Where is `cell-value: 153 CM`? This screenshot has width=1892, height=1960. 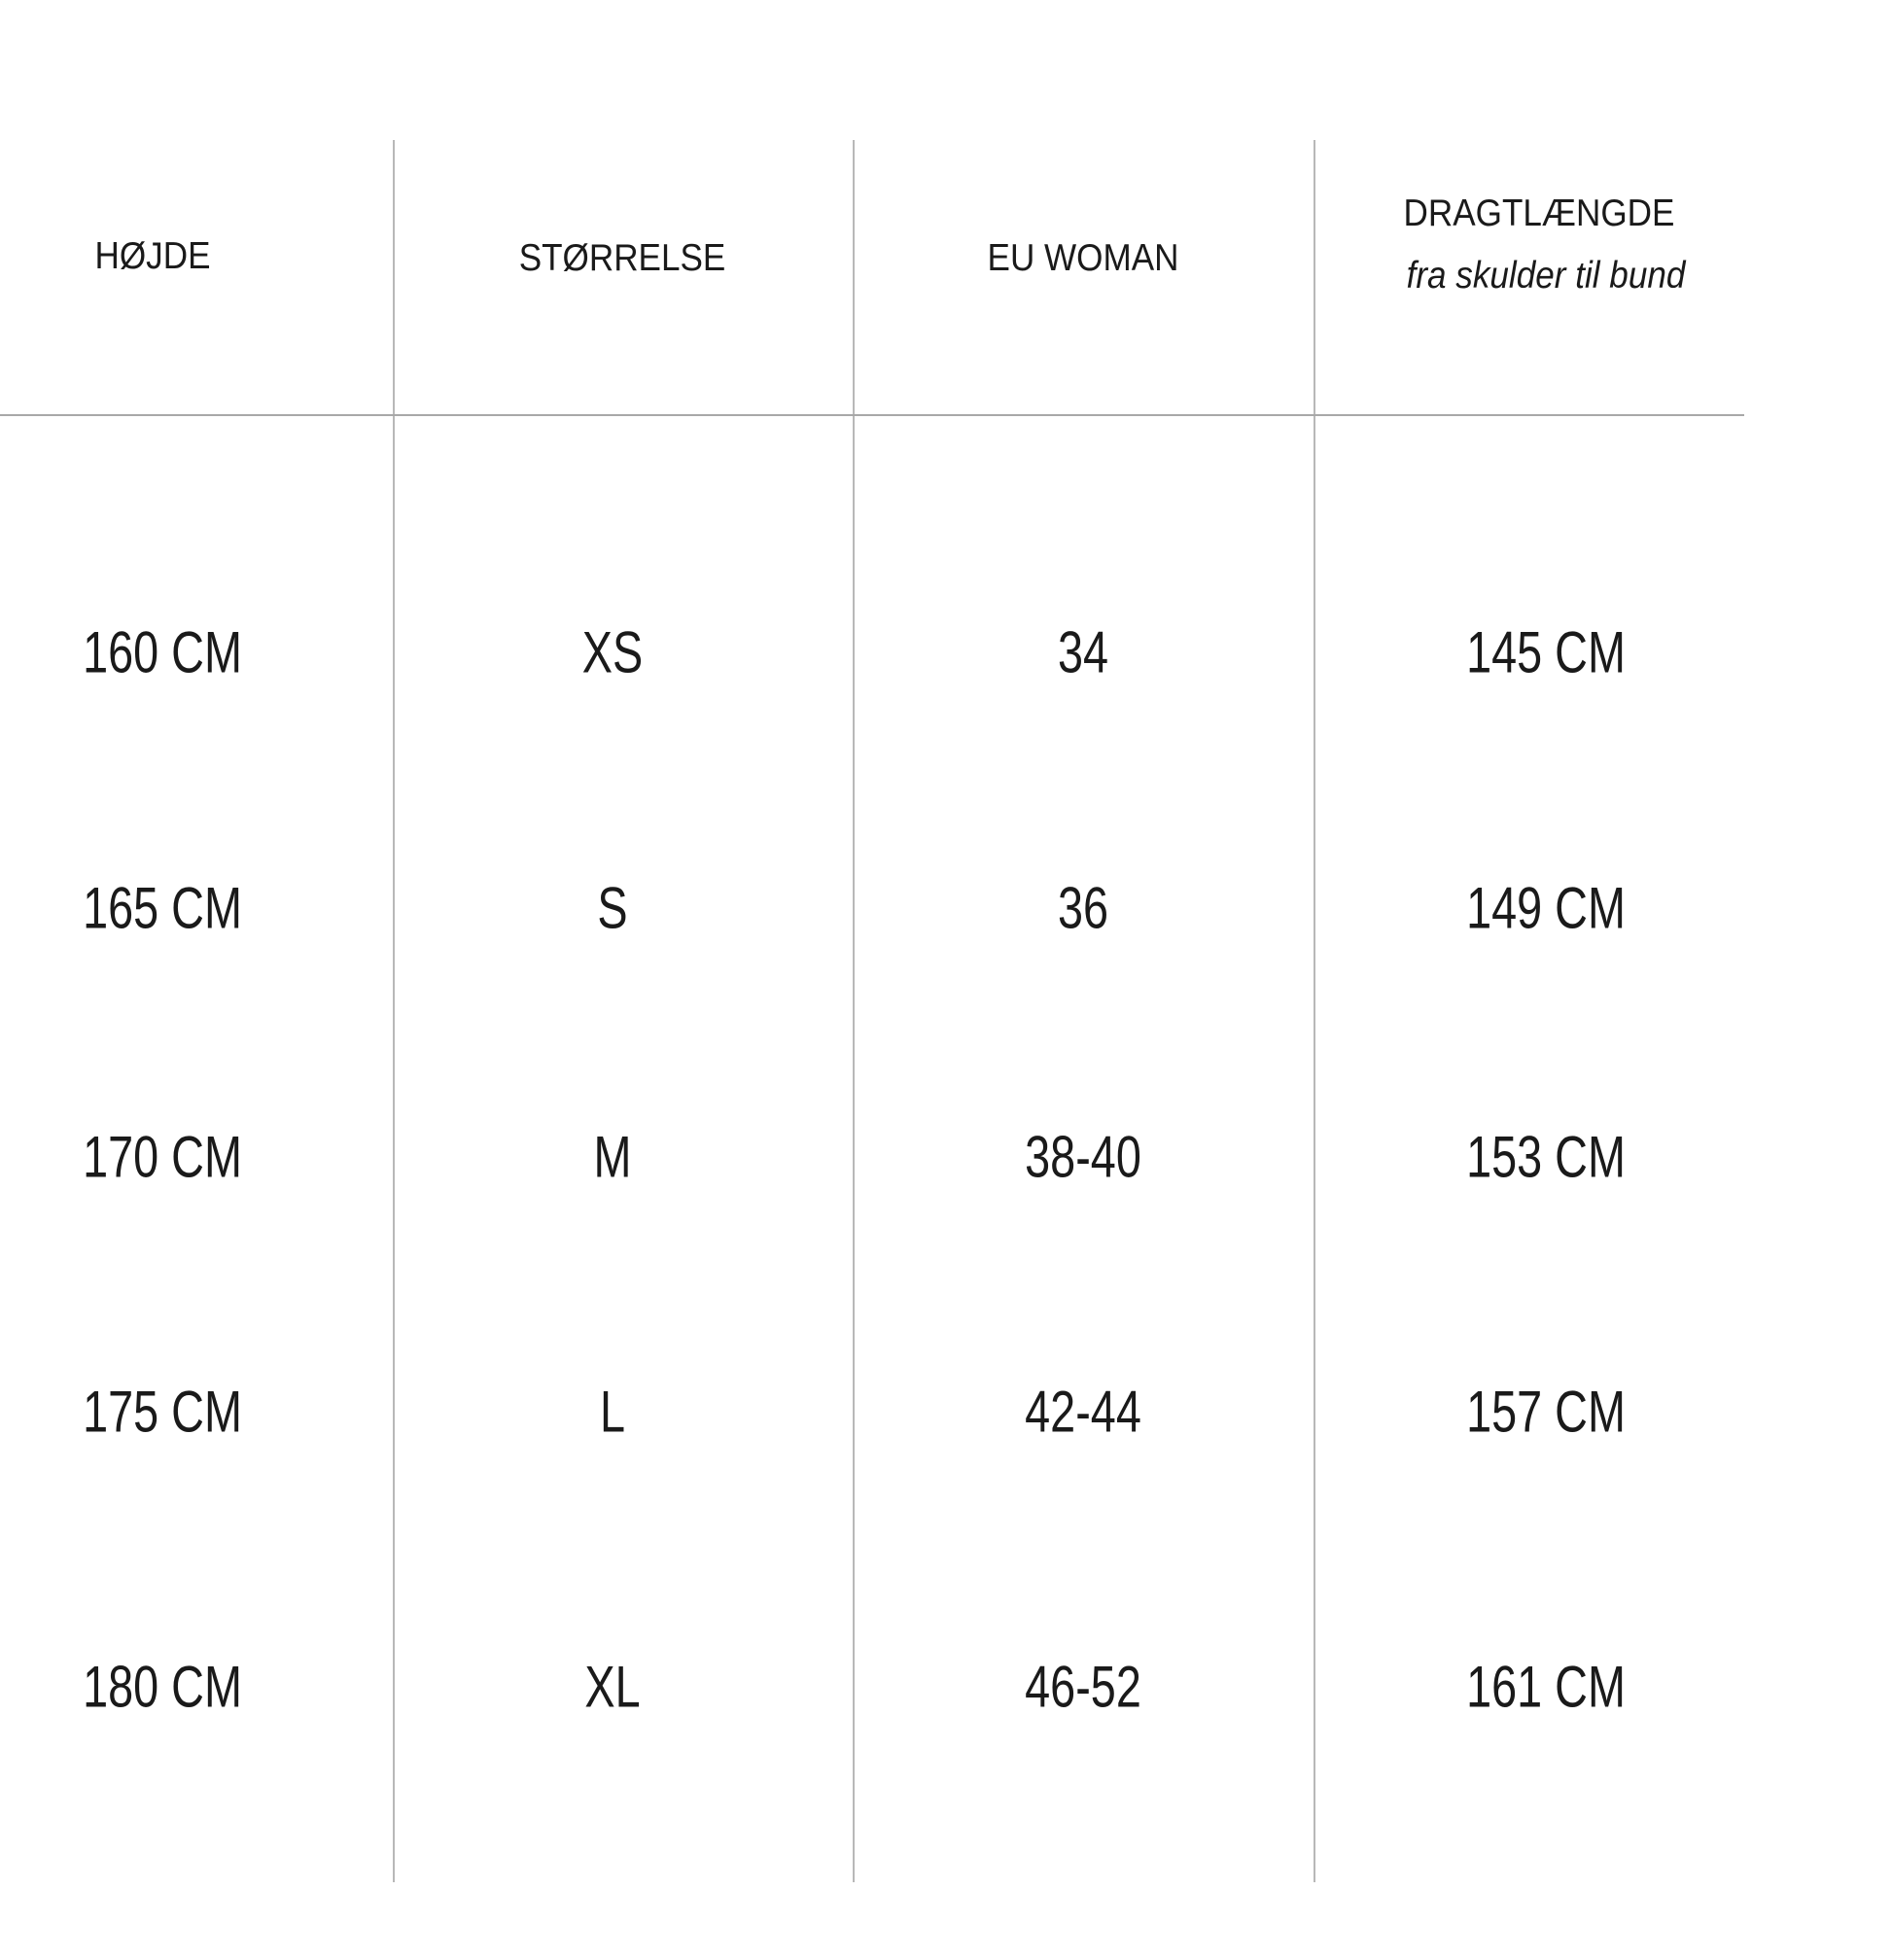 cell-value: 153 CM is located at coordinates (1546, 1157).